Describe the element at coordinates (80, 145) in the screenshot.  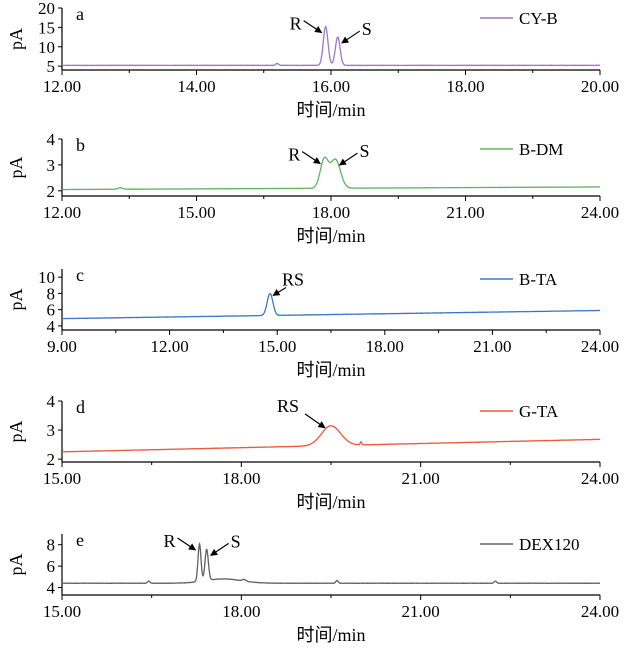
I see `panel-label: b` at that location.